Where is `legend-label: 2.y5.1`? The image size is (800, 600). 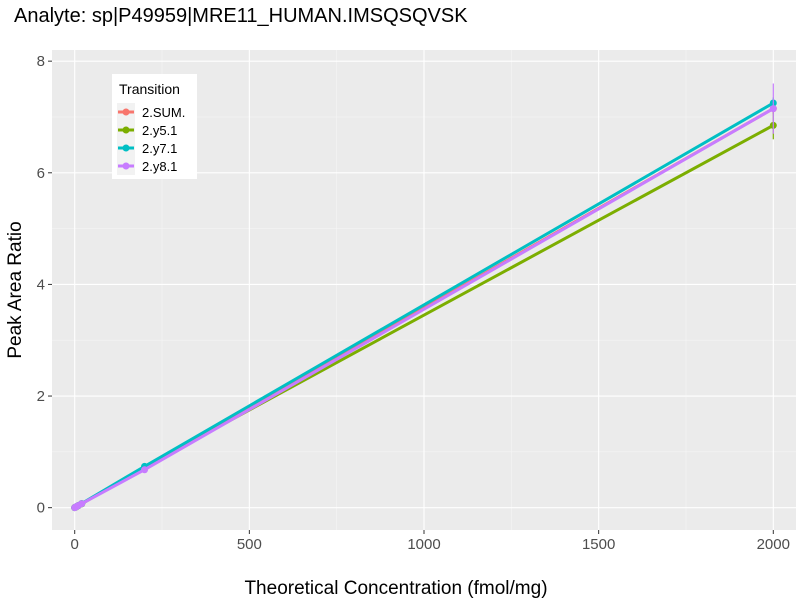
legend-label: 2.y5.1 is located at coordinates (159, 130).